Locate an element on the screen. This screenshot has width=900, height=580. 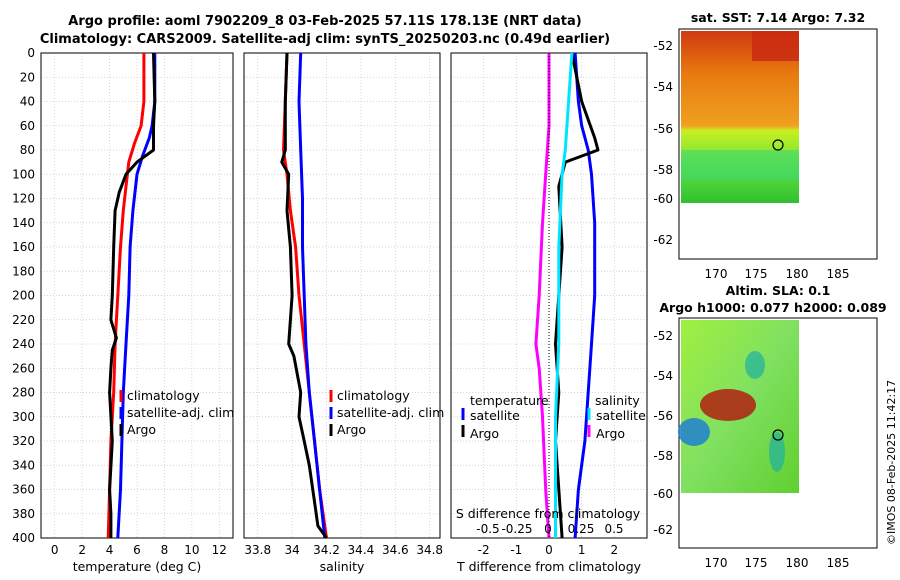
xtick-label: -2 is located at coordinates (484, 550).